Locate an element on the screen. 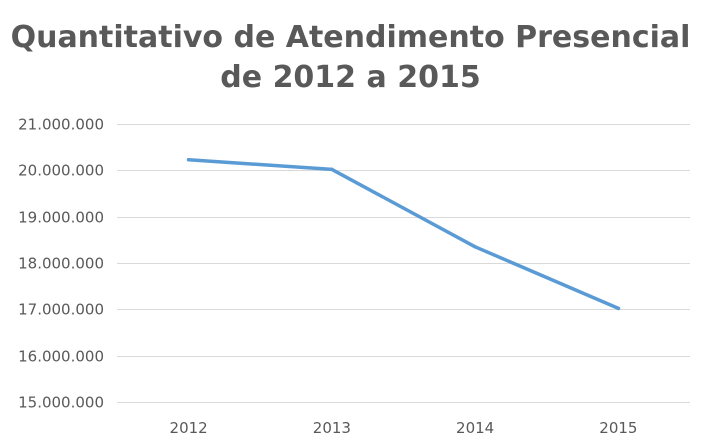  data-point-2014 is located at coordinates (475, 247).